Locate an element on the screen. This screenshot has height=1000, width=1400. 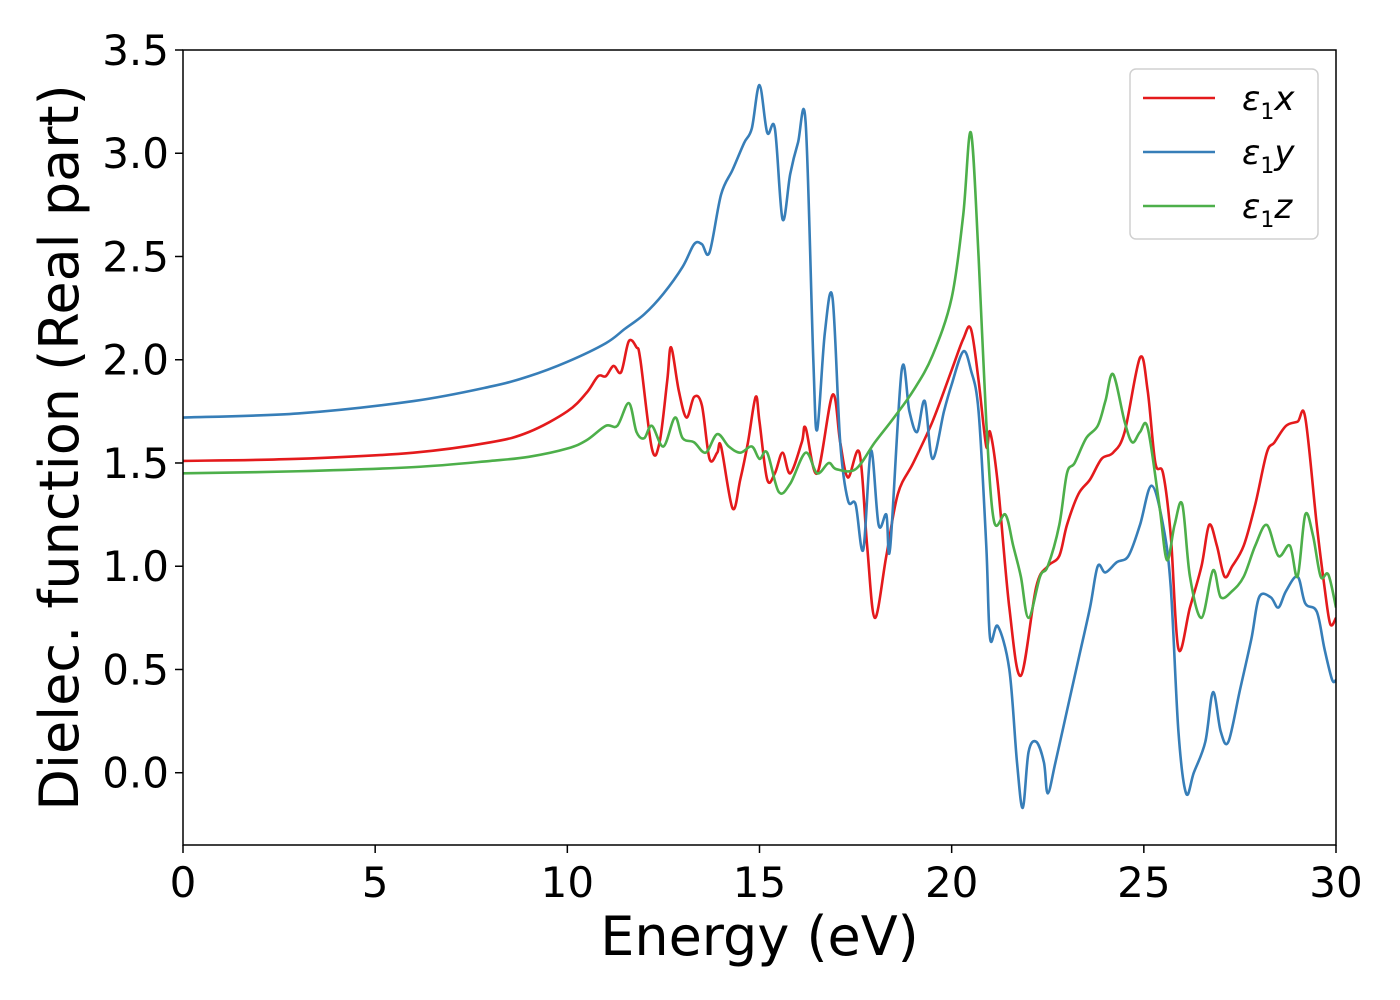
x-tick-label: 10 is located at coordinates (567, 882).